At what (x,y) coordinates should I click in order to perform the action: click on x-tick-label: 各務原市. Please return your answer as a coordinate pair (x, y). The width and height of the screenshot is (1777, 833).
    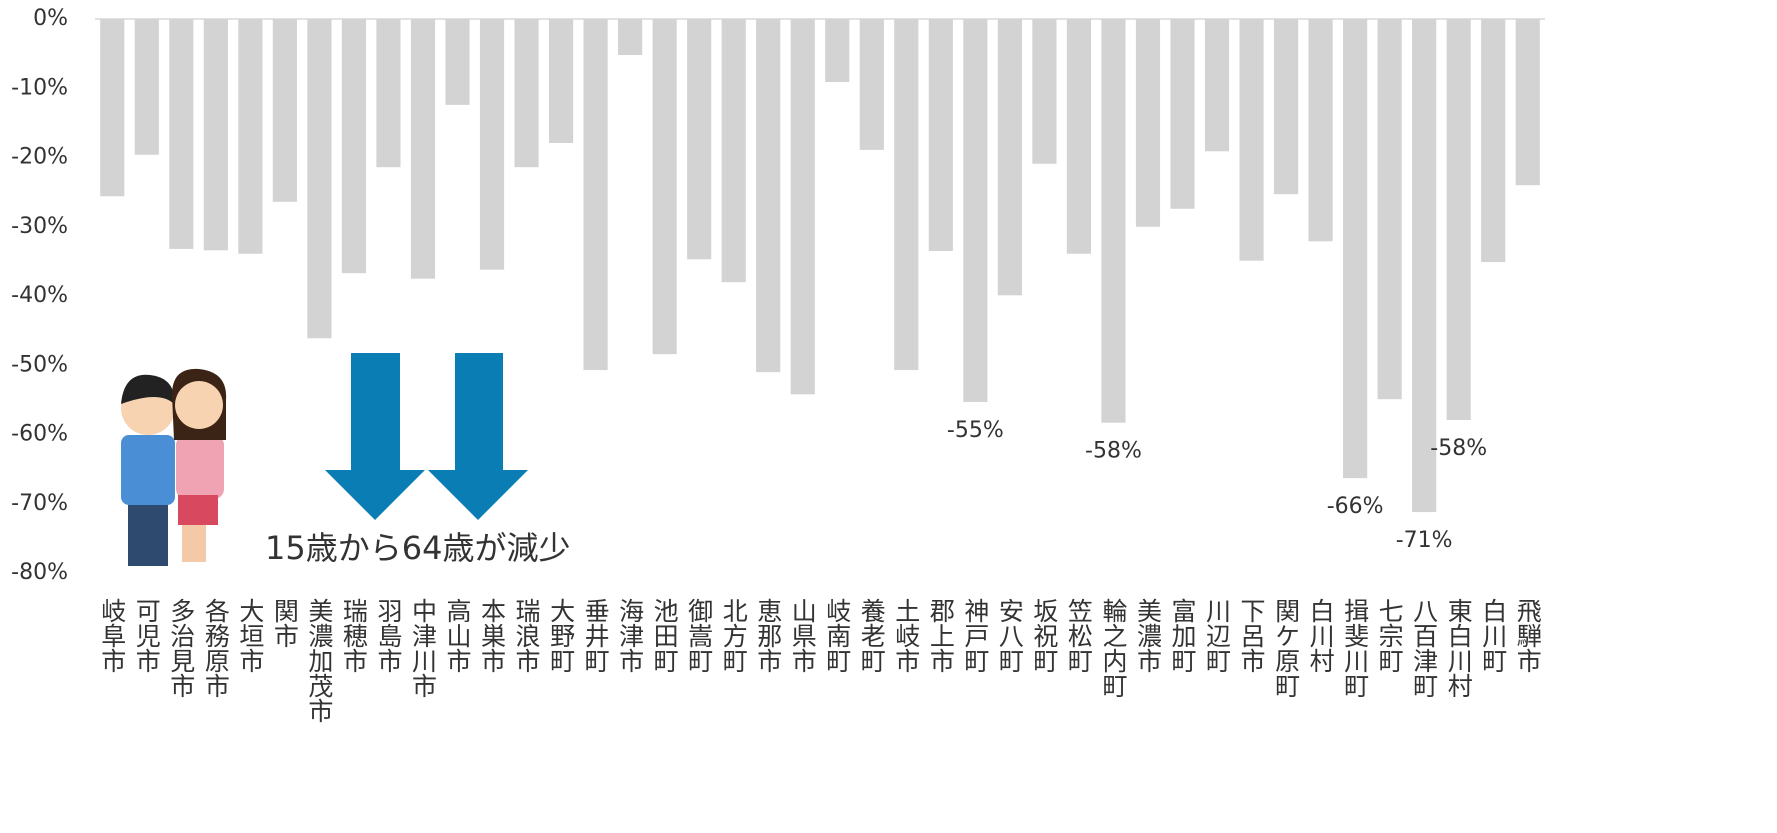
    Looking at the image, I should click on (215, 648).